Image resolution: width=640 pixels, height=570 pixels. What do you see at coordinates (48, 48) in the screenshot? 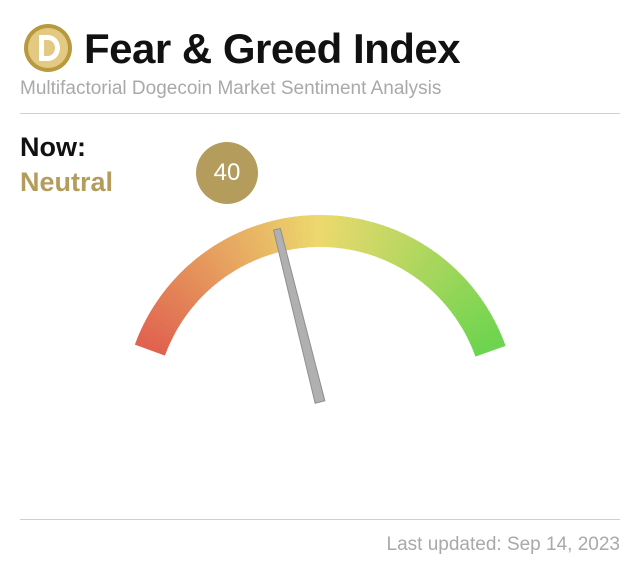
I see `dogecoin-logo-icon` at bounding box center [48, 48].